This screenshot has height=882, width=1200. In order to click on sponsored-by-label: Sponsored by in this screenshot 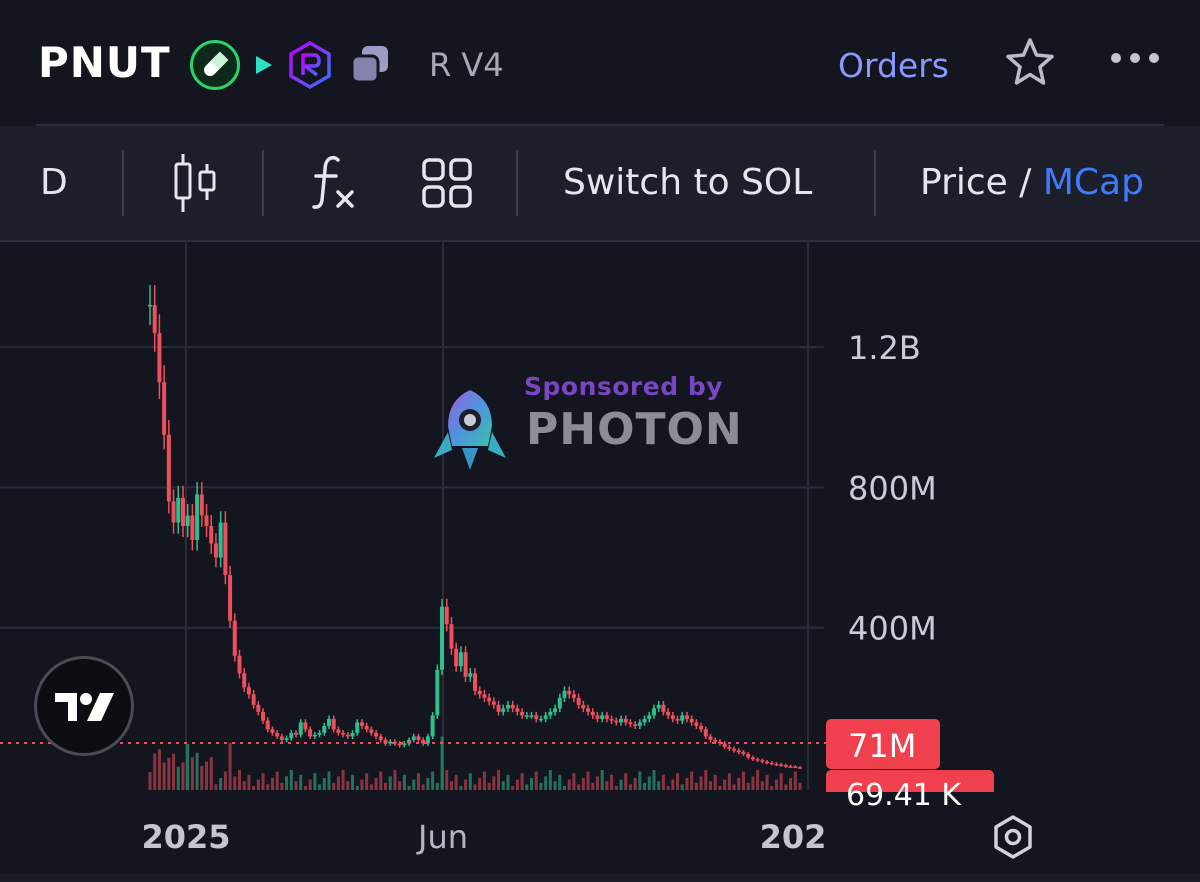, I will do `click(624, 386)`.